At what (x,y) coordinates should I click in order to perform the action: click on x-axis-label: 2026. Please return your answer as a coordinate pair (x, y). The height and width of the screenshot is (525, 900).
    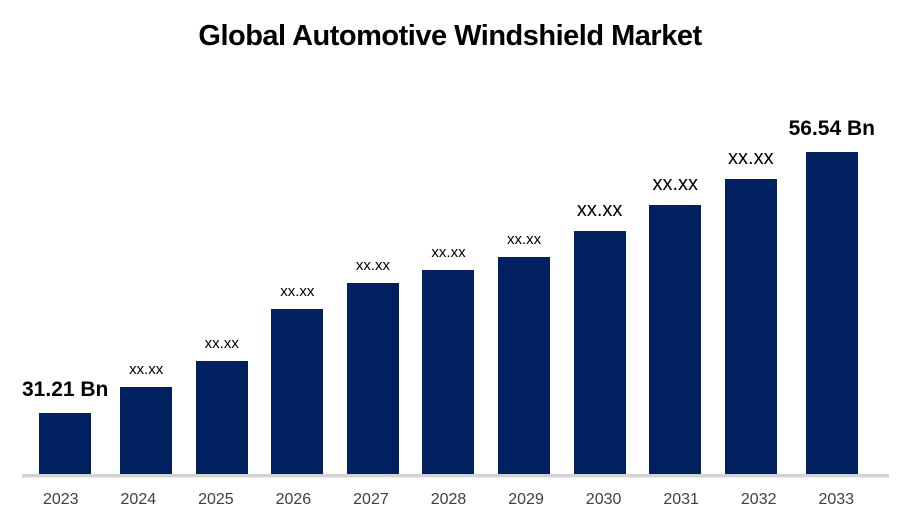
    Looking at the image, I should click on (293, 499).